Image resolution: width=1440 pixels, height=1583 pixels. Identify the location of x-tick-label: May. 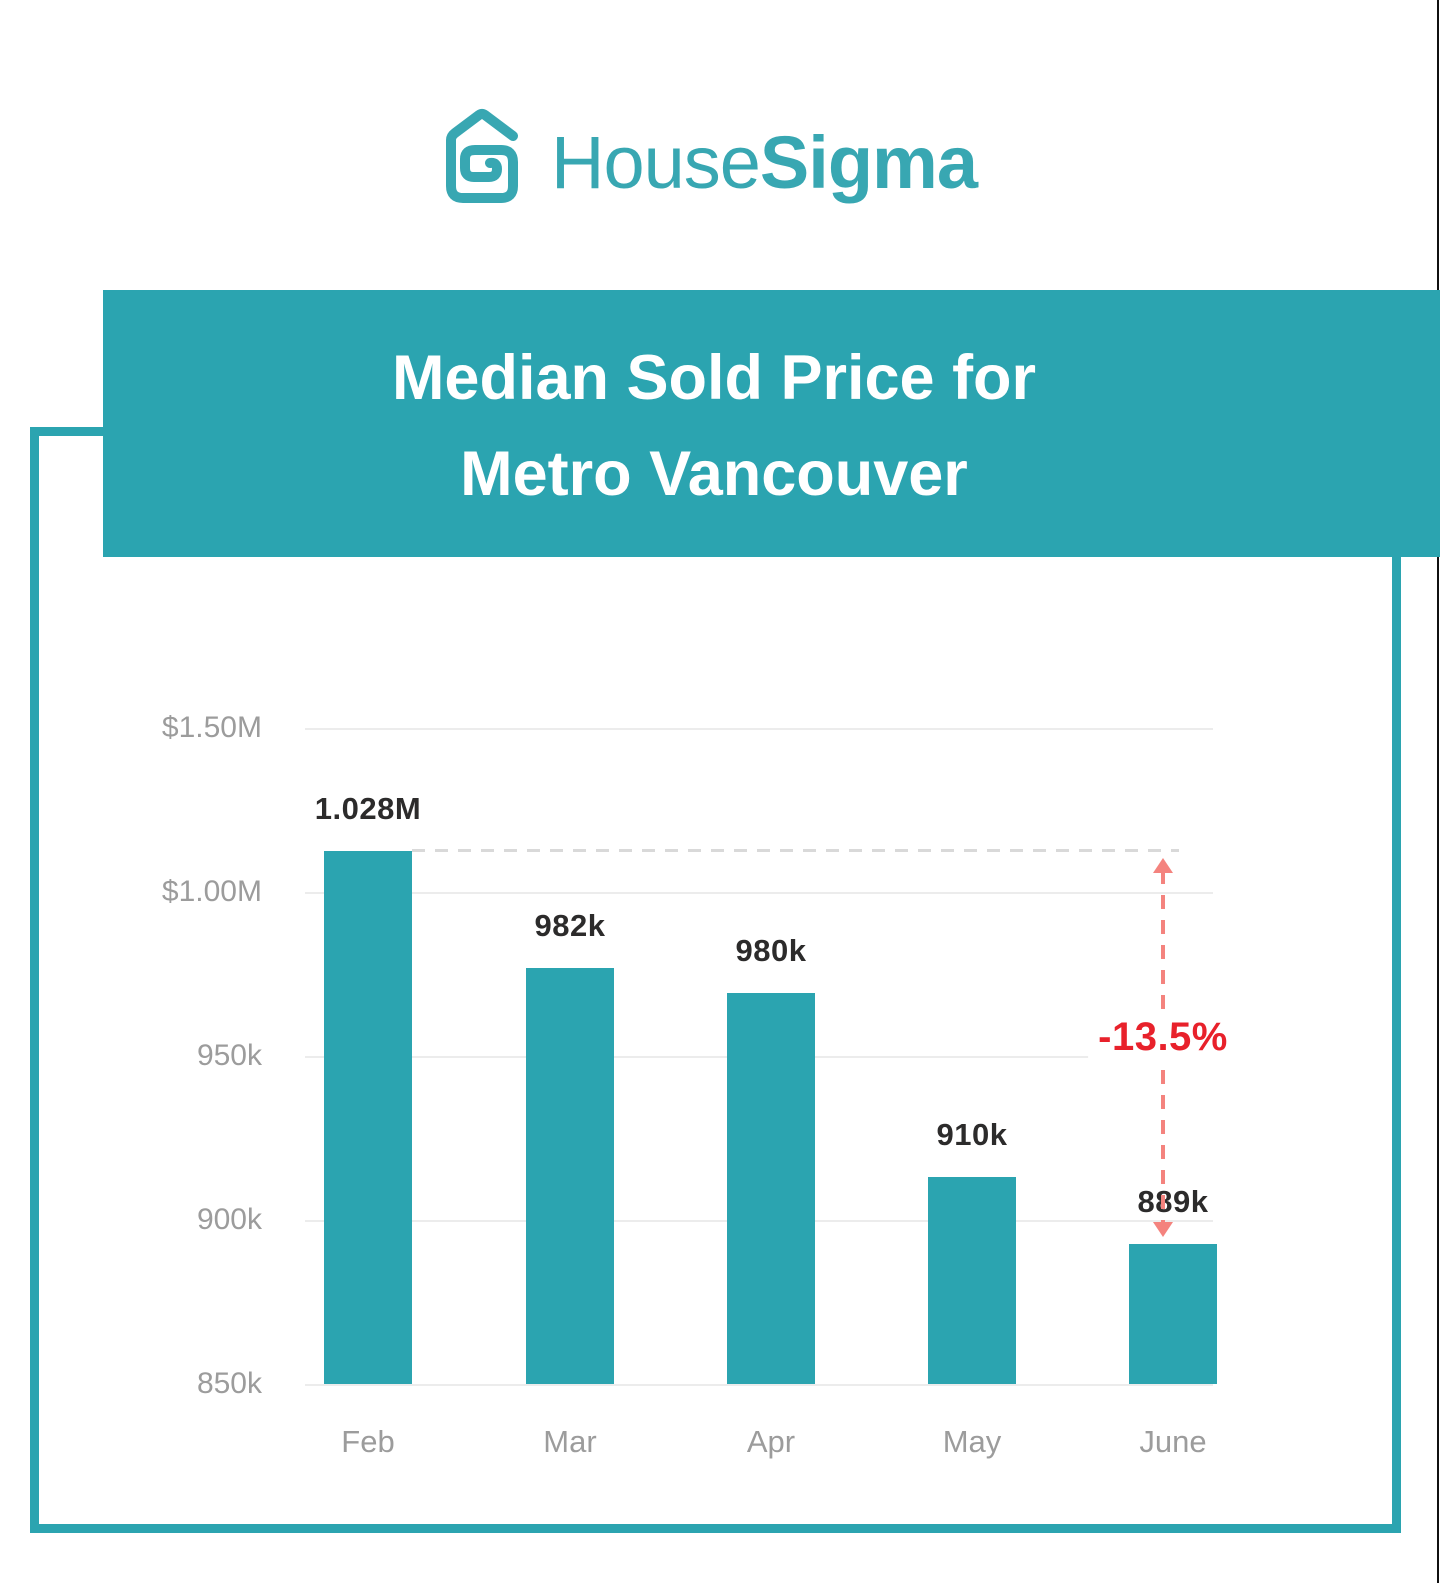
(972, 1441).